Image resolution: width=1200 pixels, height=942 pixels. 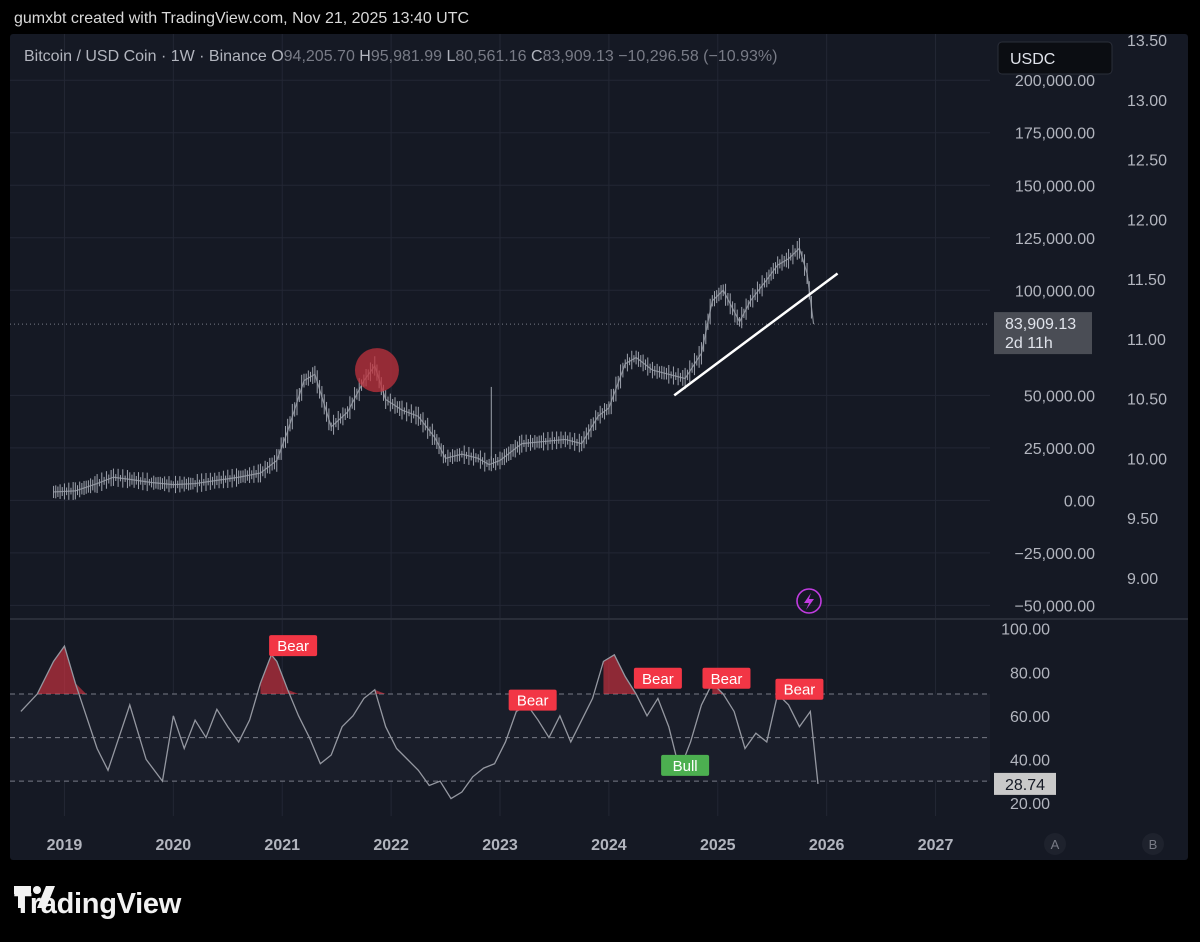 What do you see at coordinates (1029, 343) in the screenshot?
I see `countdown-label: 2d 11h` at bounding box center [1029, 343].